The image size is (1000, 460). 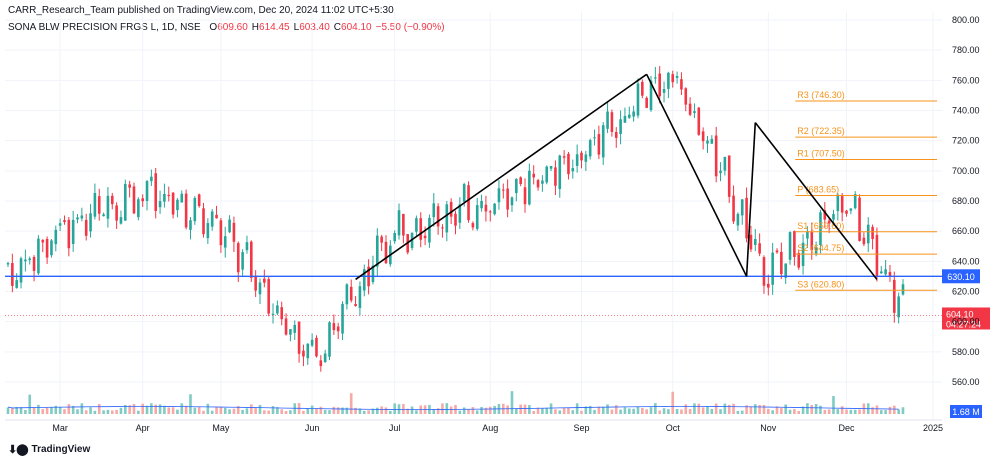 I want to click on tradingview-logo: ⬇⬤ TradingView, so click(x=49, y=449).